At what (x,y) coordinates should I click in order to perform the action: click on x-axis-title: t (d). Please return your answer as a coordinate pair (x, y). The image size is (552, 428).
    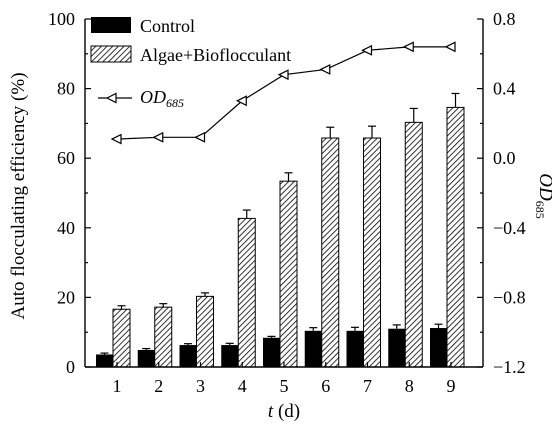
    Looking at the image, I should click on (284, 411).